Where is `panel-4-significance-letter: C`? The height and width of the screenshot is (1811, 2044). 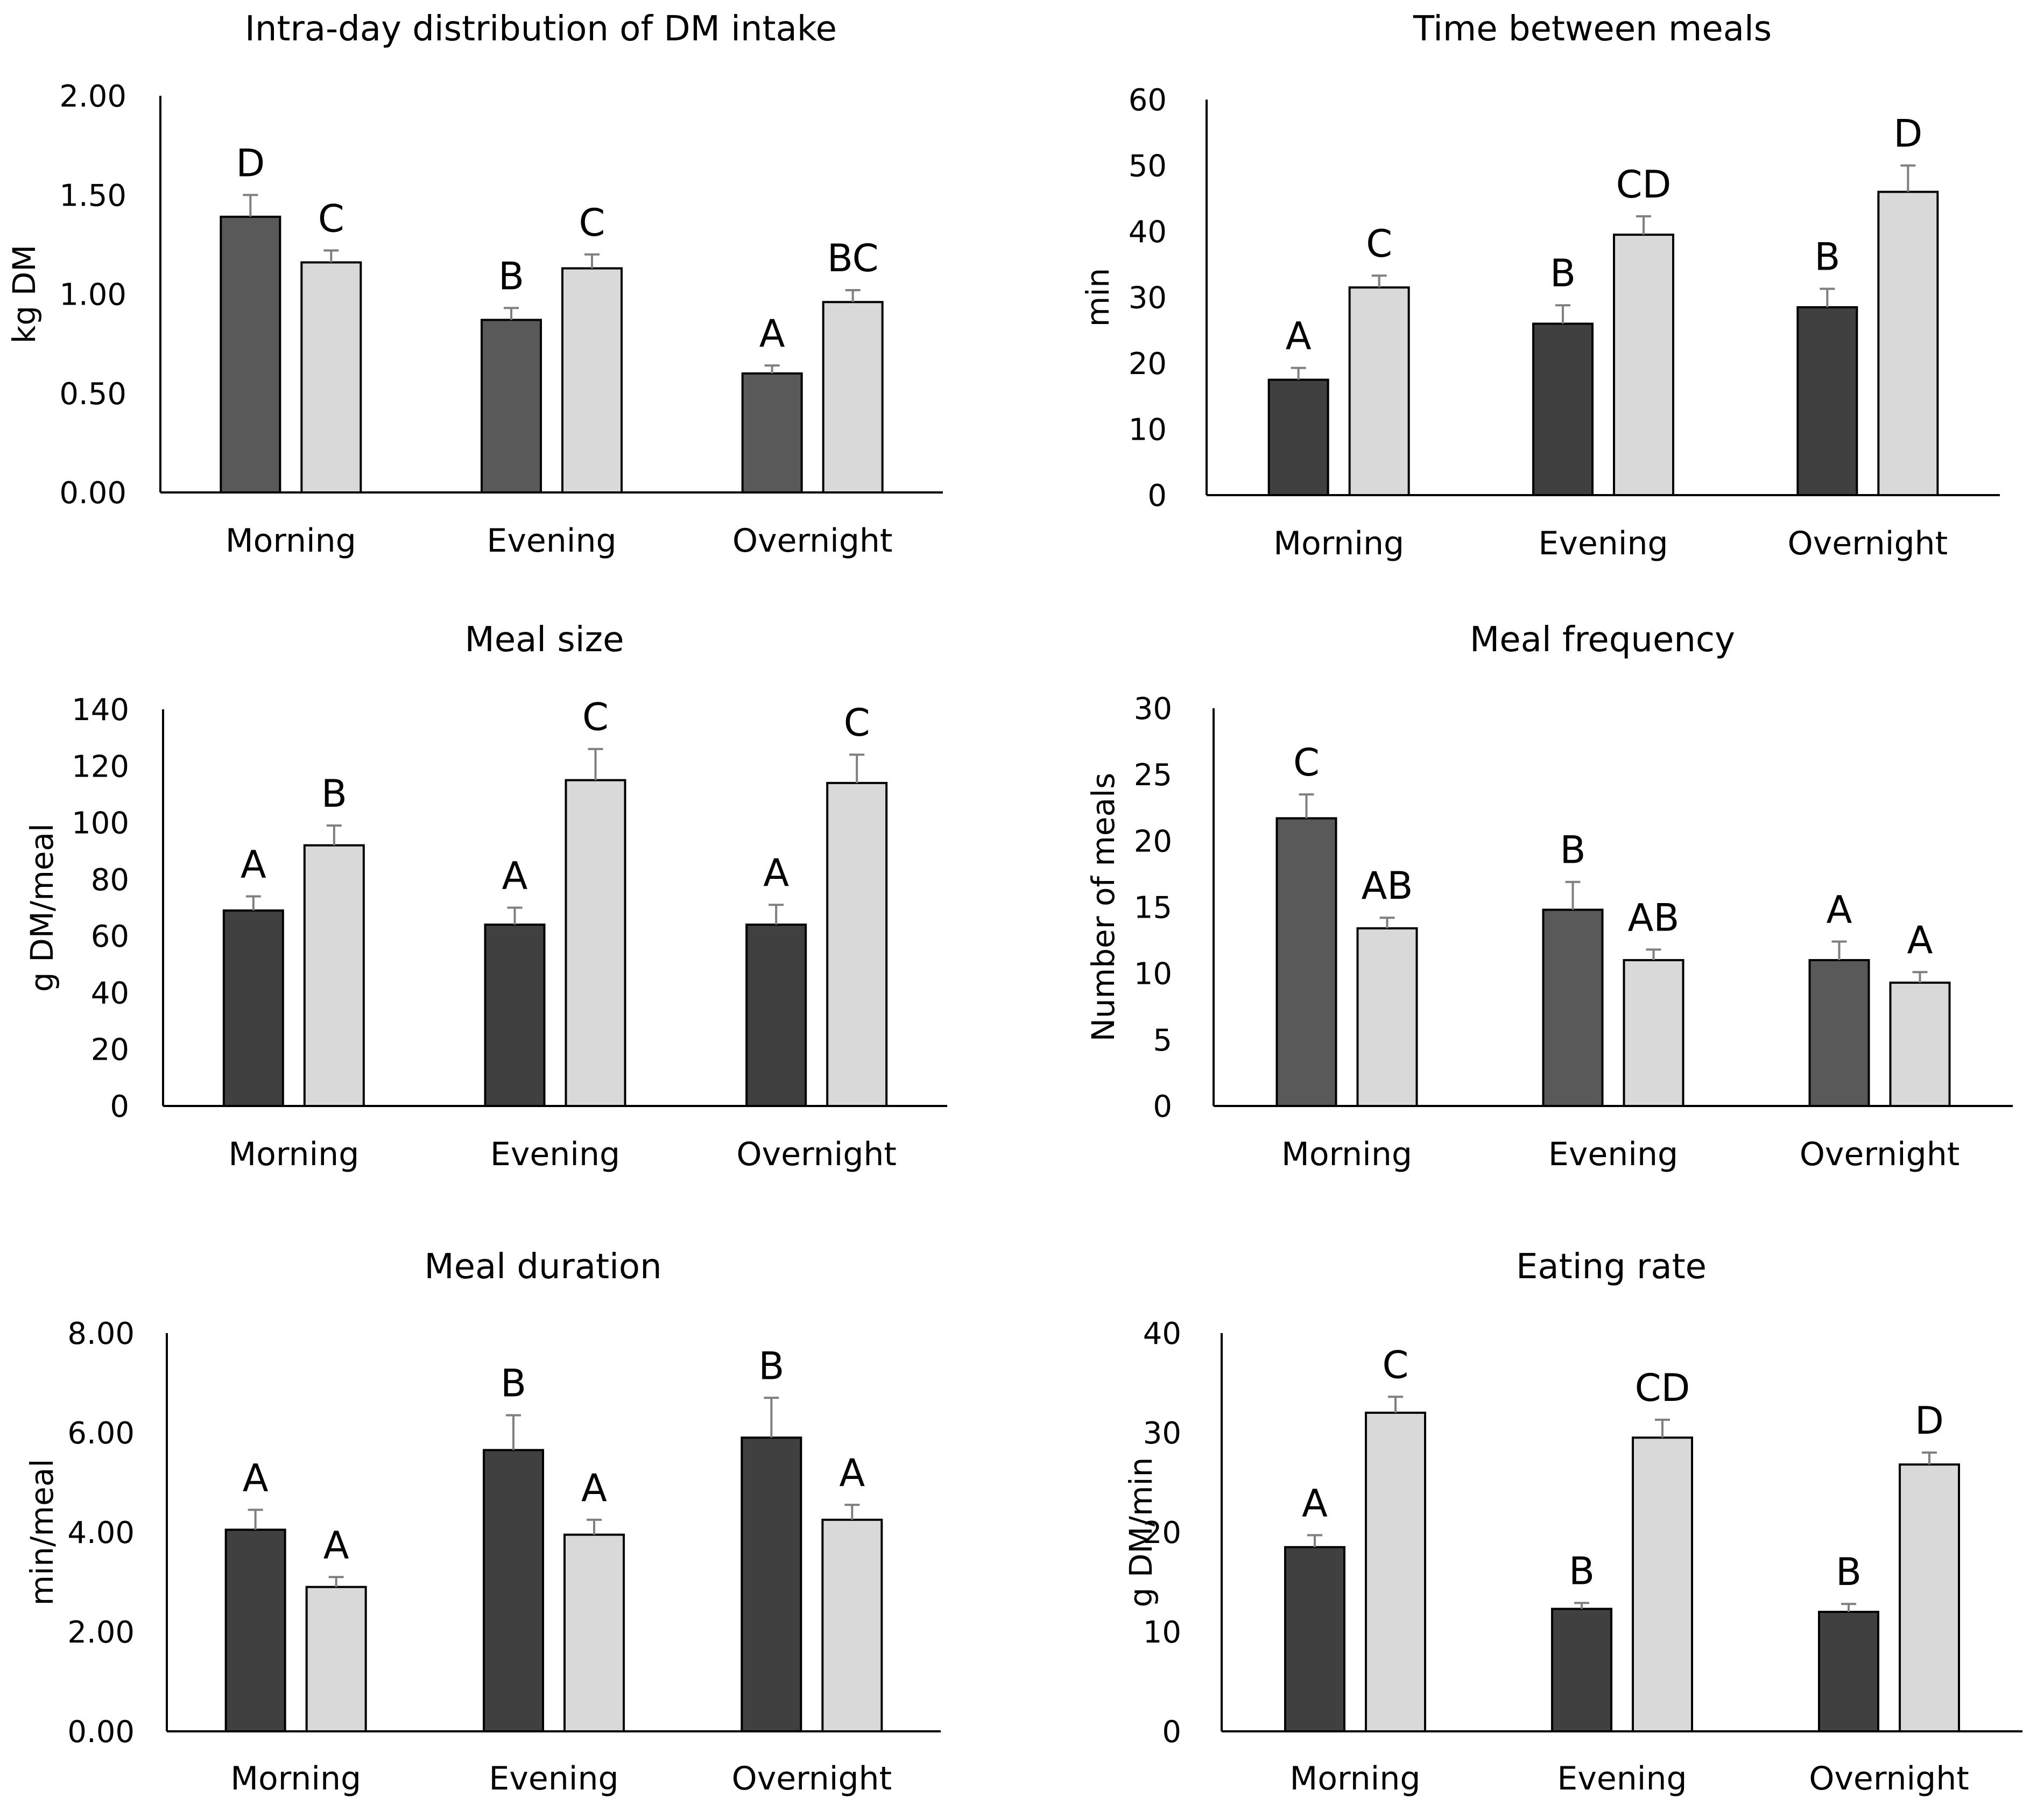
panel-4-significance-letter: C is located at coordinates (1306, 763).